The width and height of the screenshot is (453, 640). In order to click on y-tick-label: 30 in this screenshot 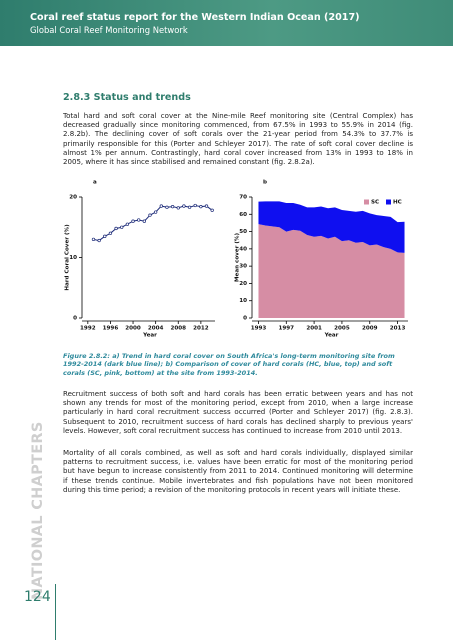, I will do `click(243, 267)`.